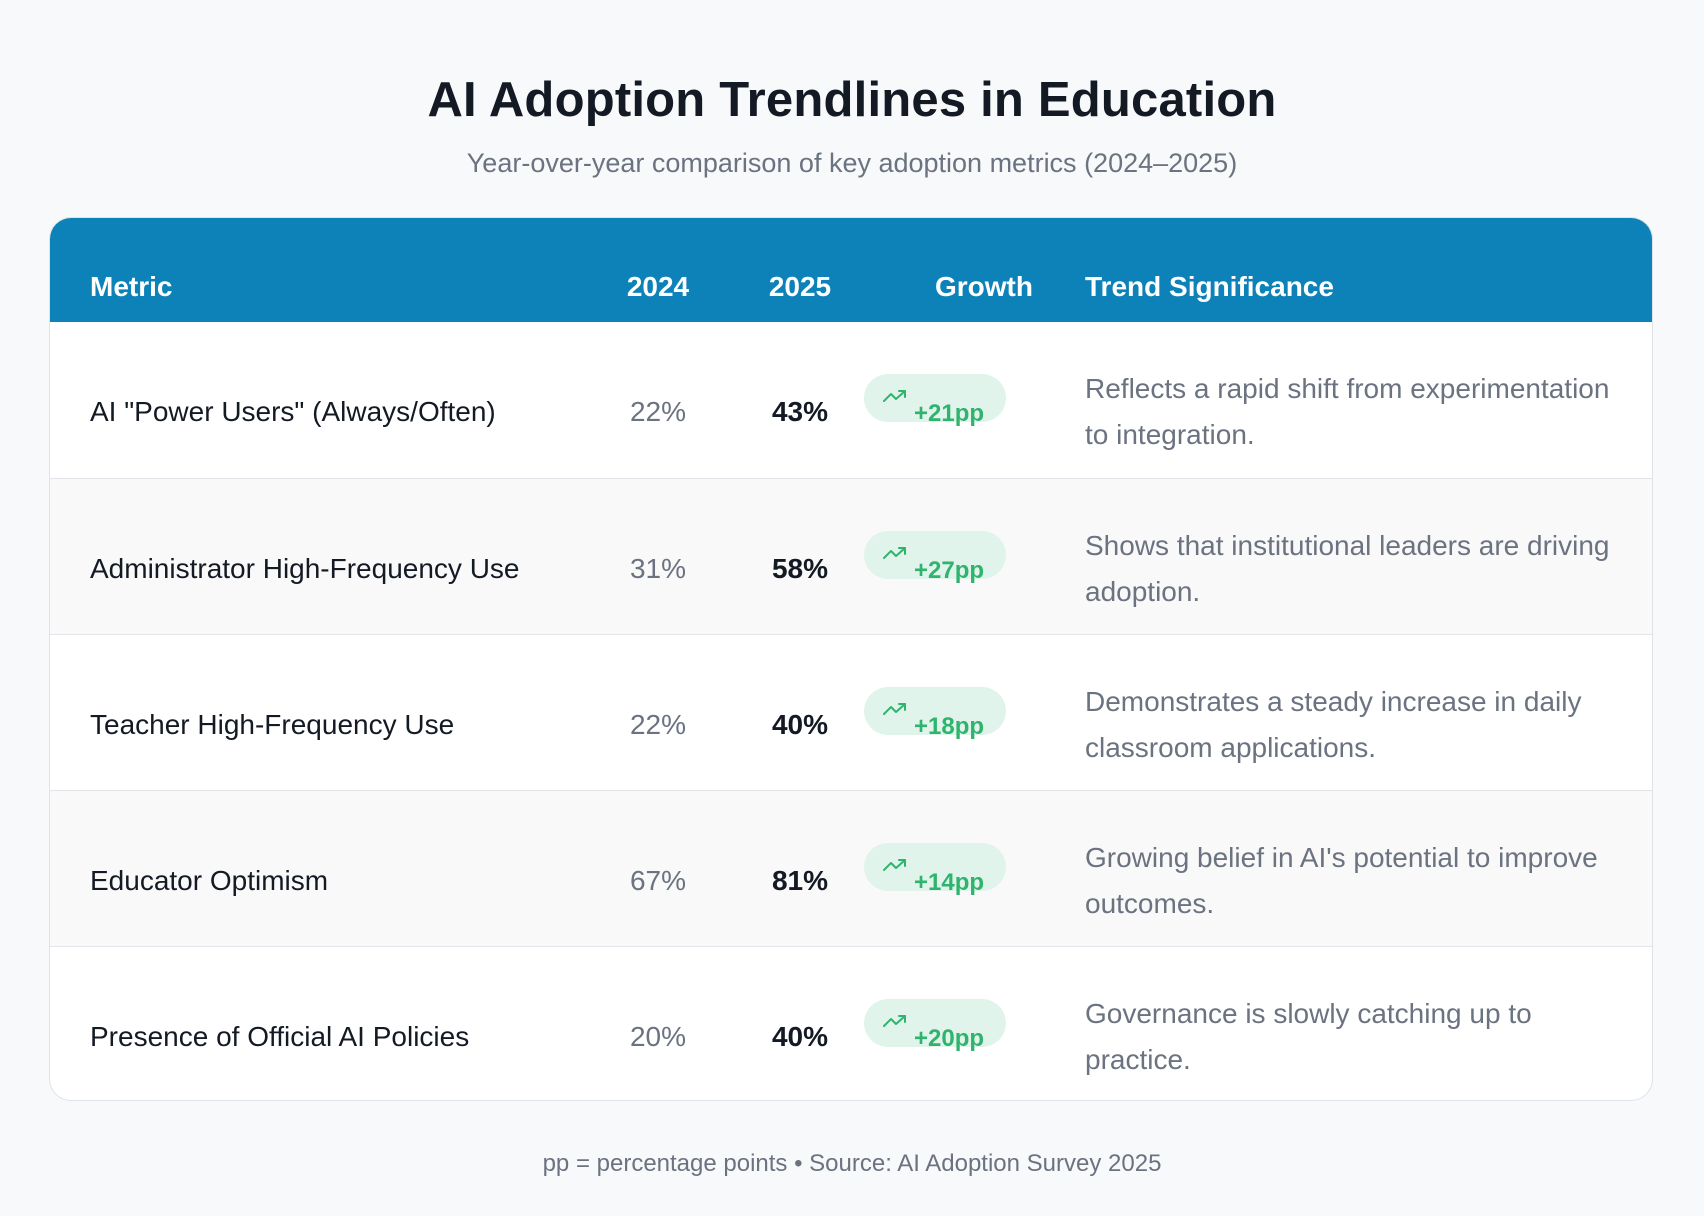 This screenshot has width=1704, height=1216. What do you see at coordinates (658, 286) in the screenshot?
I see `header-2024: 2024` at bounding box center [658, 286].